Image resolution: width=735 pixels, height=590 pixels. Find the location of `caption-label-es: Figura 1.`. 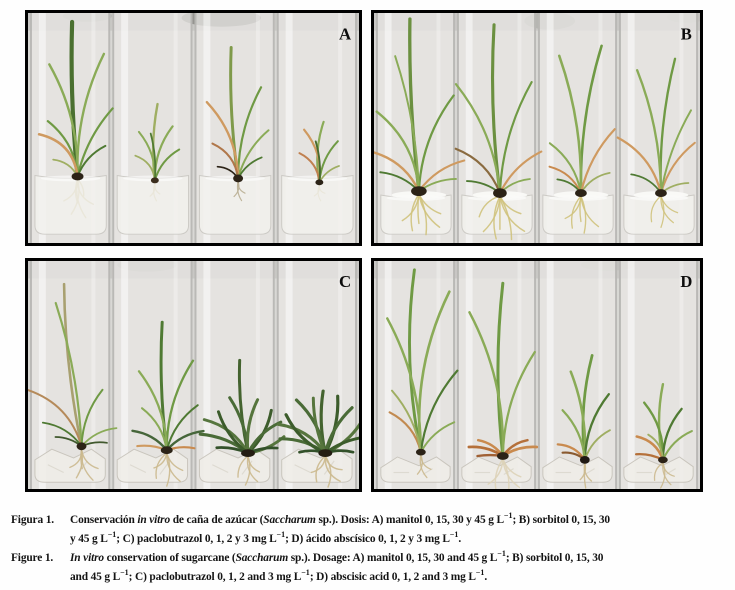

caption-label-es: Figura 1. is located at coordinates (32, 520).